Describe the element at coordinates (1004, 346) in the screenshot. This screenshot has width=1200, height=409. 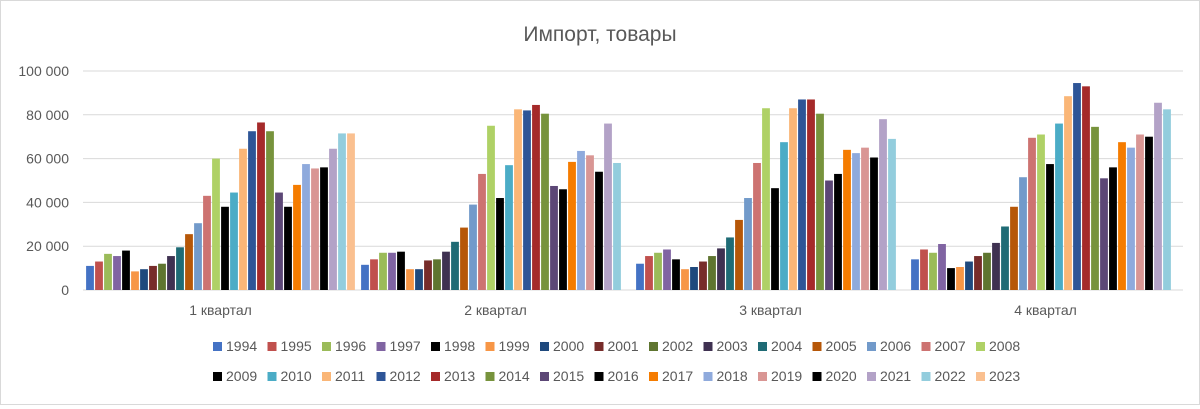
I see `legend-label: 2008` at that location.